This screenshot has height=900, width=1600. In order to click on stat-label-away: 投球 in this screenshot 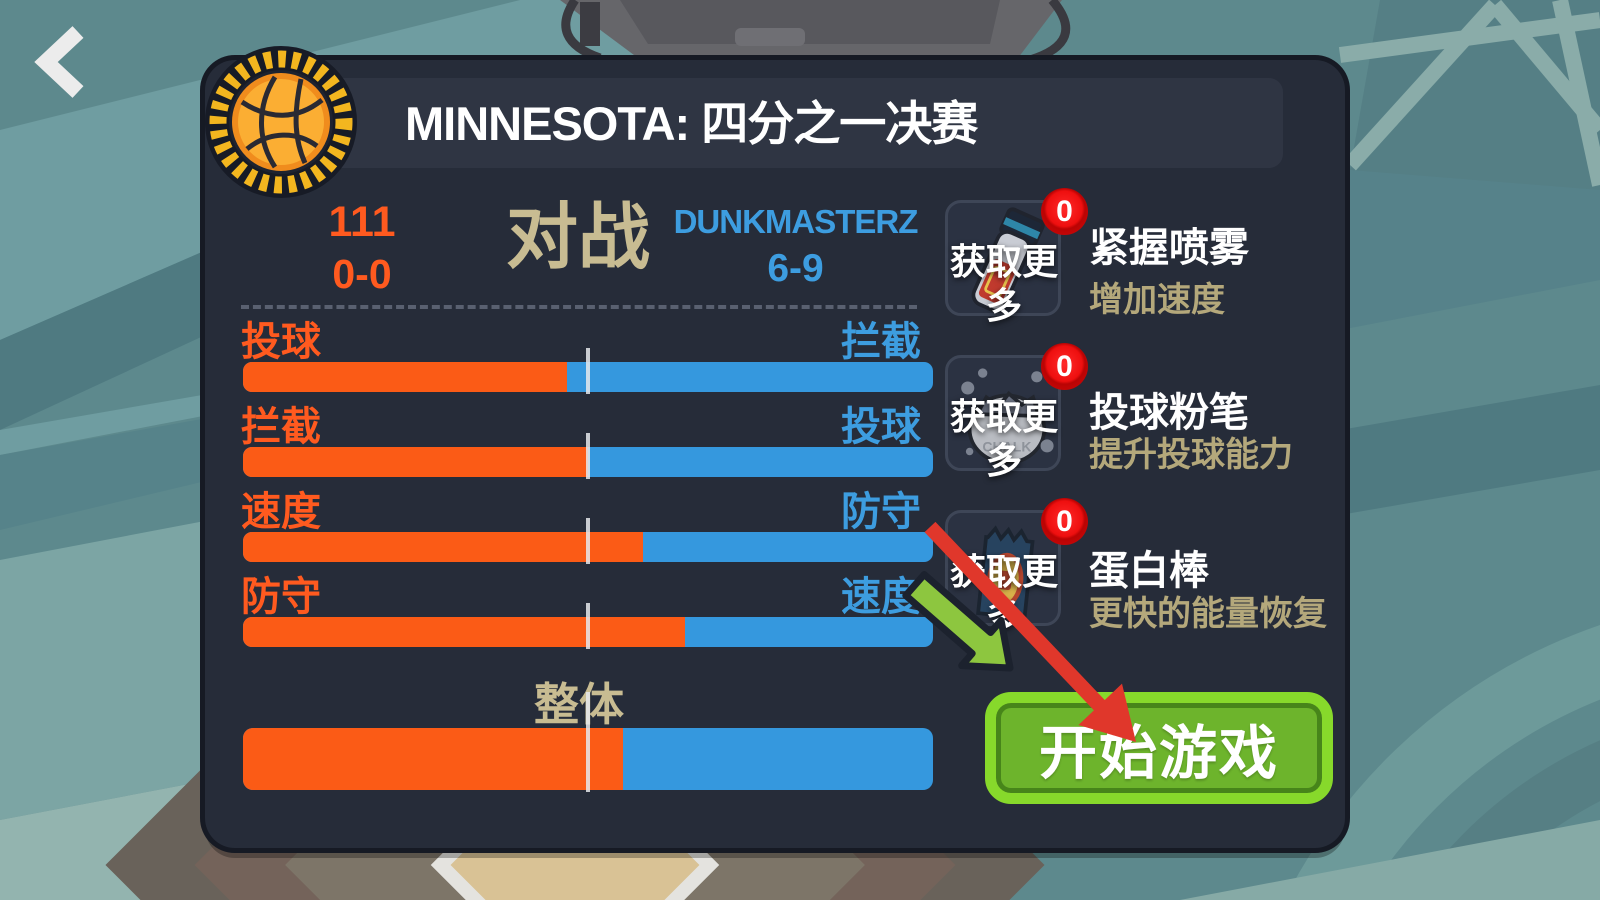, I will do `click(881, 427)`.